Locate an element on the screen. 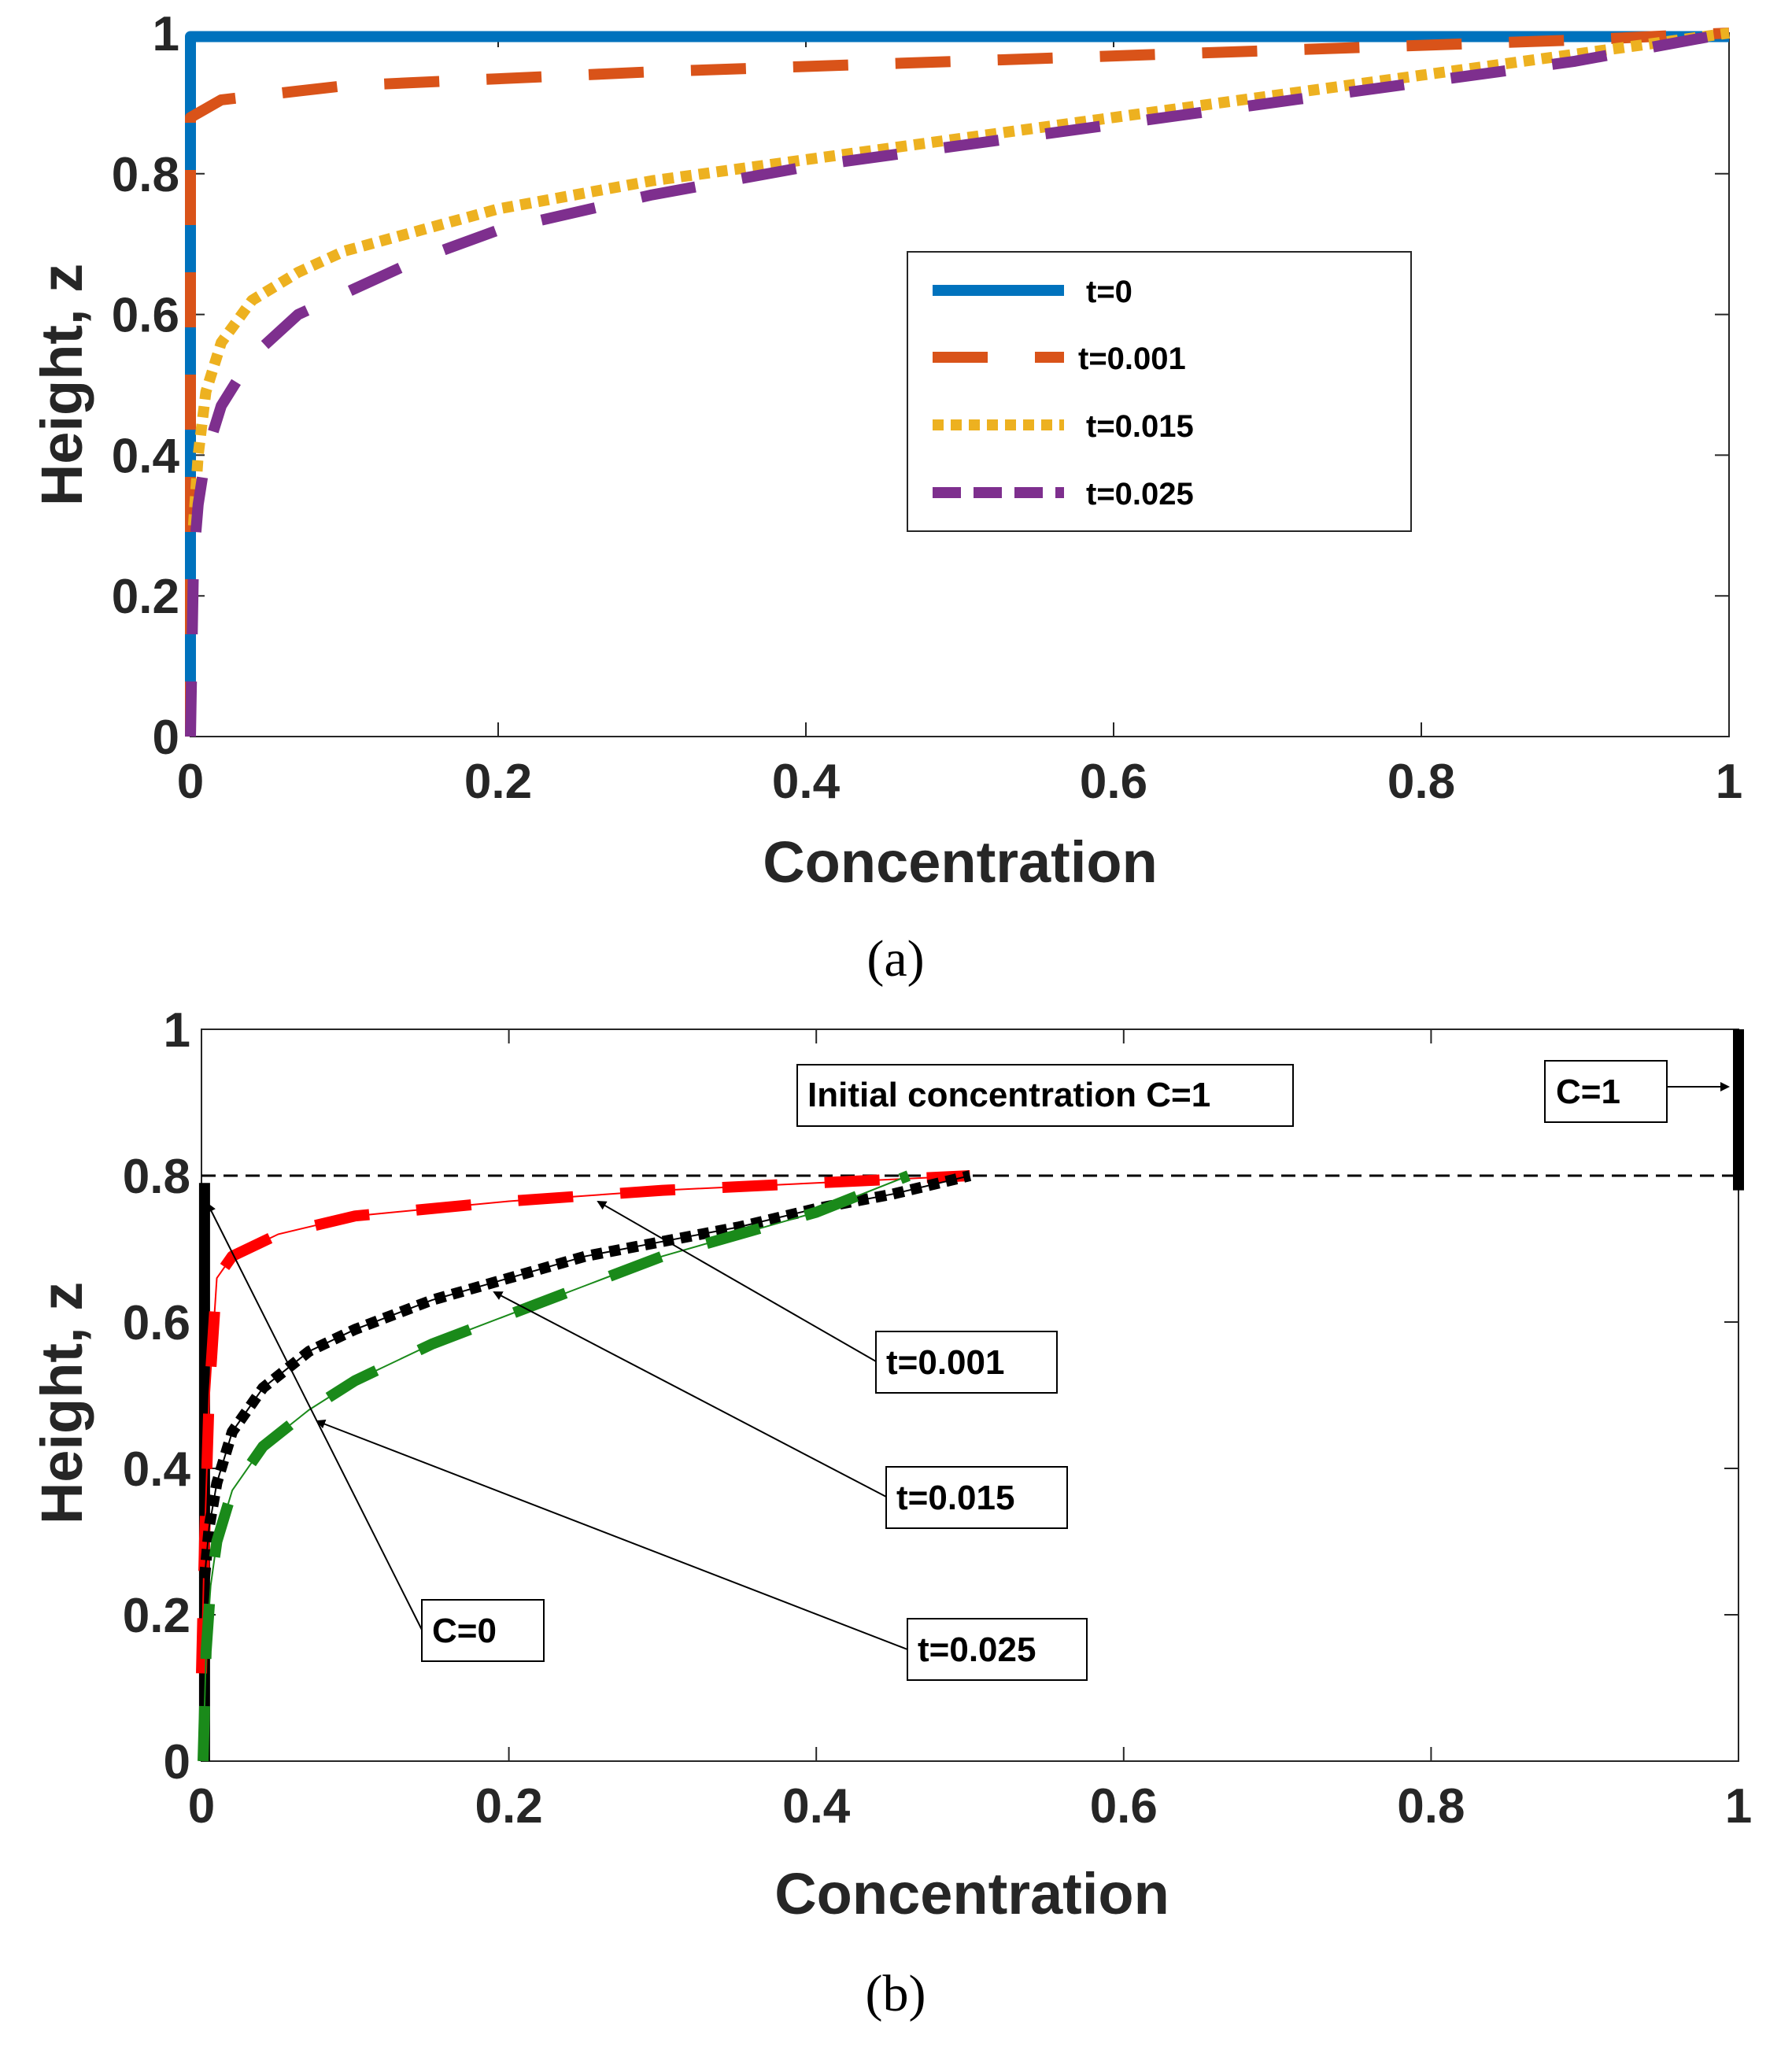  series-line-t0025 is located at coordinates (554, 1466).